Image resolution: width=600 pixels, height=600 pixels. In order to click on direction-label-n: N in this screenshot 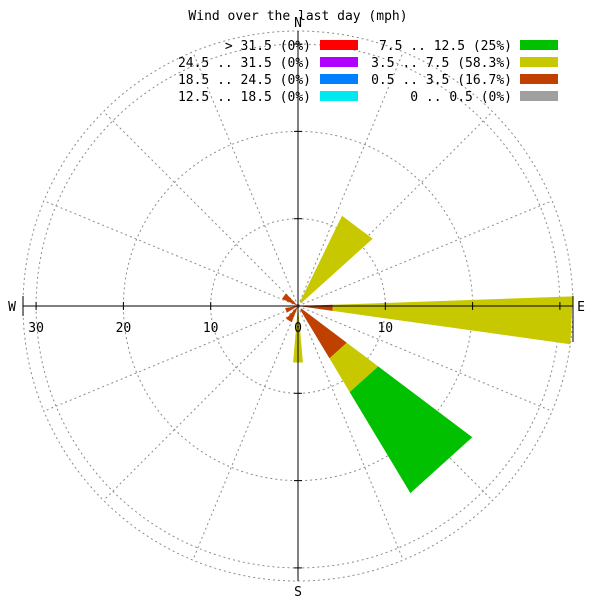, I will do `click(298, 23)`.